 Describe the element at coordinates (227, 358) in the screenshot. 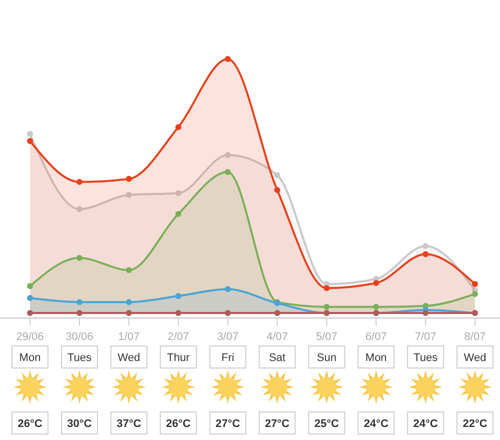

I see `text: Fri` at that location.